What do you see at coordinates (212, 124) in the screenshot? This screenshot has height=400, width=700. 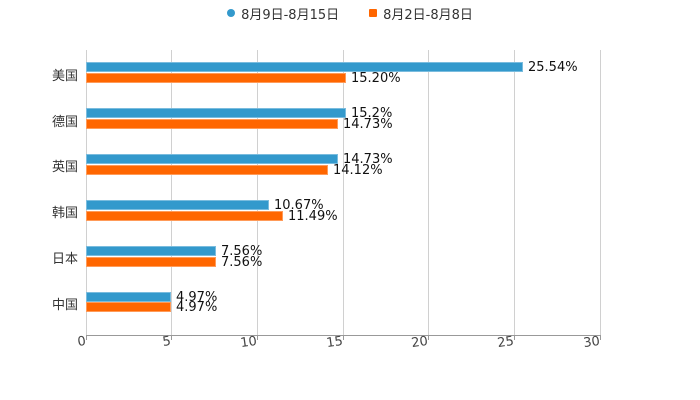 I see `bar-de-series2` at bounding box center [212, 124].